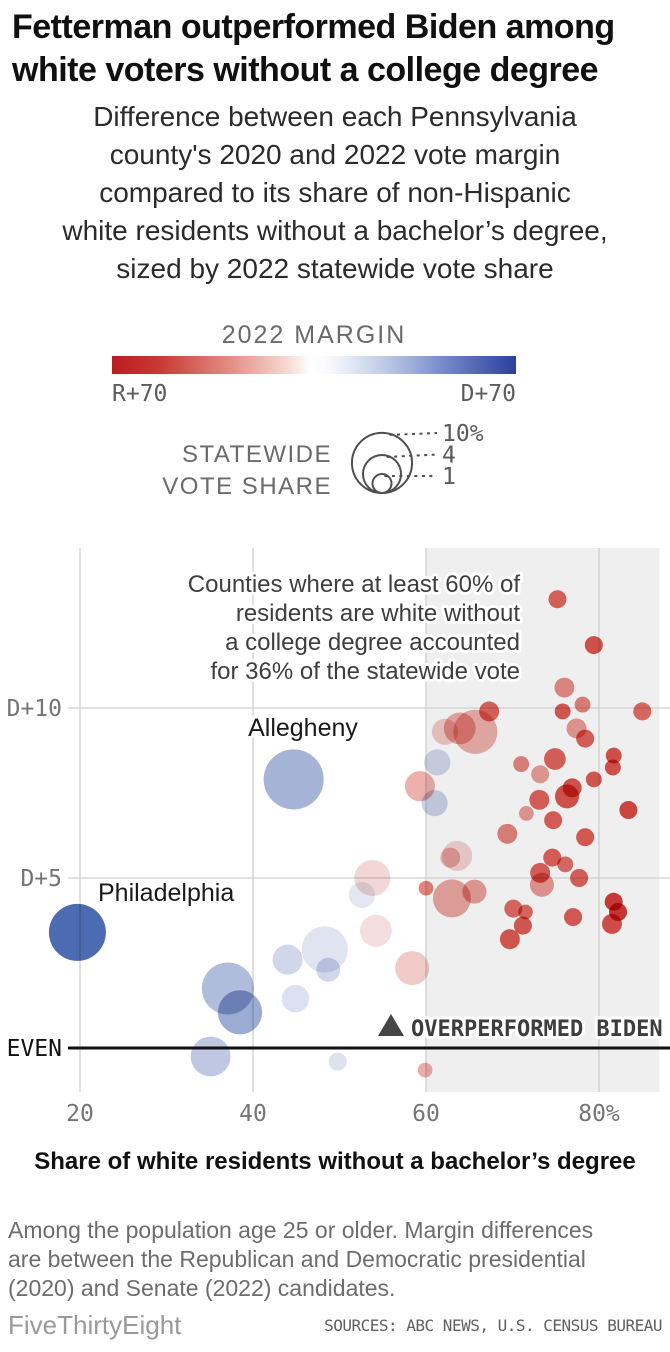 This screenshot has height=1352, width=670. Describe the element at coordinates (253, 1114) in the screenshot. I see `x-tick-label: 40` at that location.